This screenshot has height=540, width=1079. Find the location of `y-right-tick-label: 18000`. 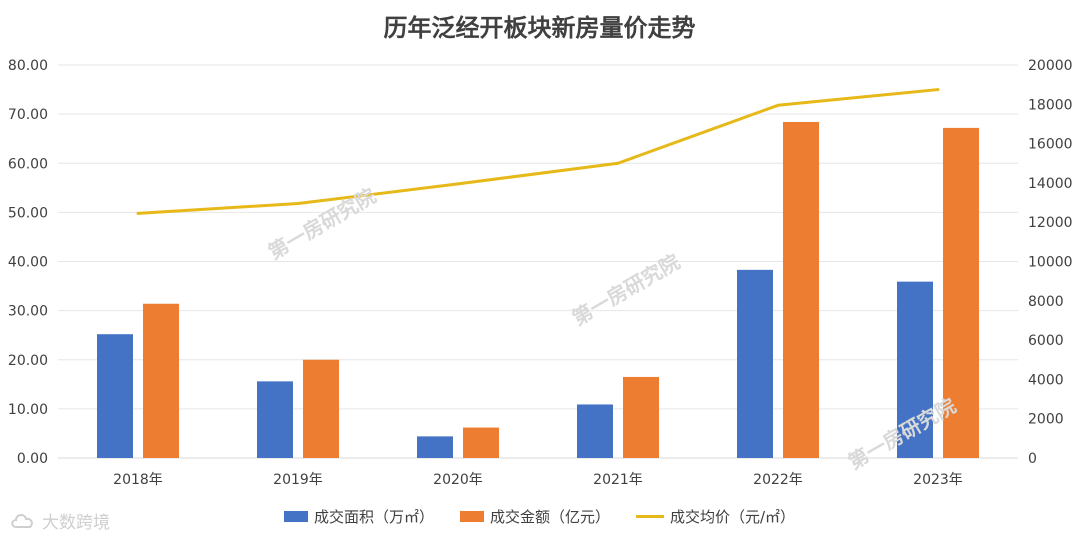

y-right-tick-label: 18000 is located at coordinates (1050, 105).